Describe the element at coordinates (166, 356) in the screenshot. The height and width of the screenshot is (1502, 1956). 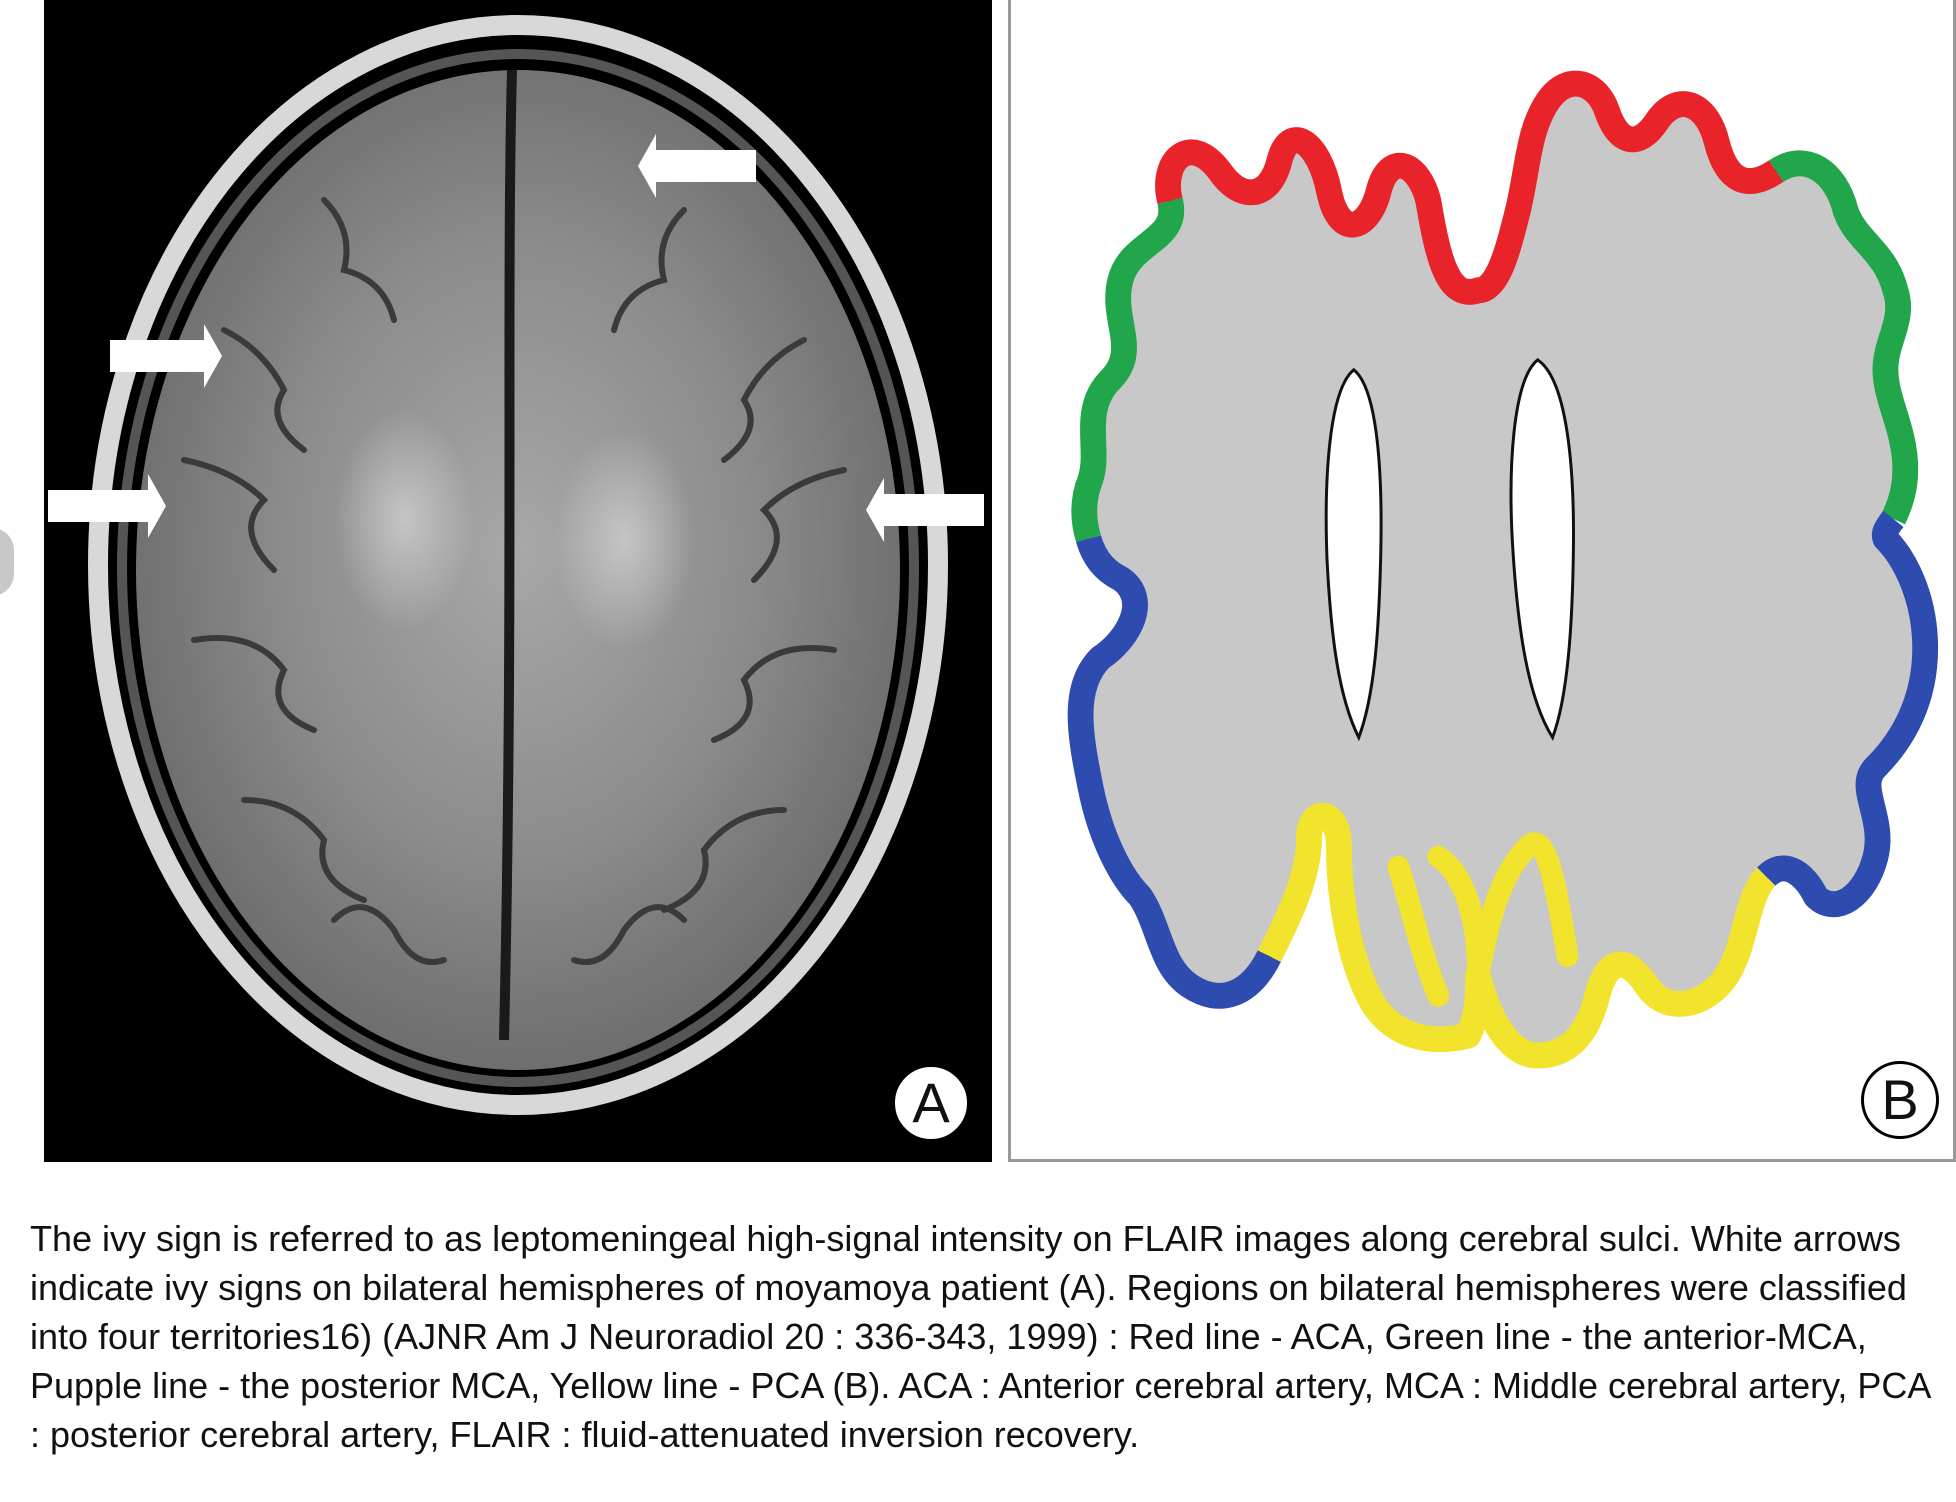
I see `arrow-right-upper-left` at that location.